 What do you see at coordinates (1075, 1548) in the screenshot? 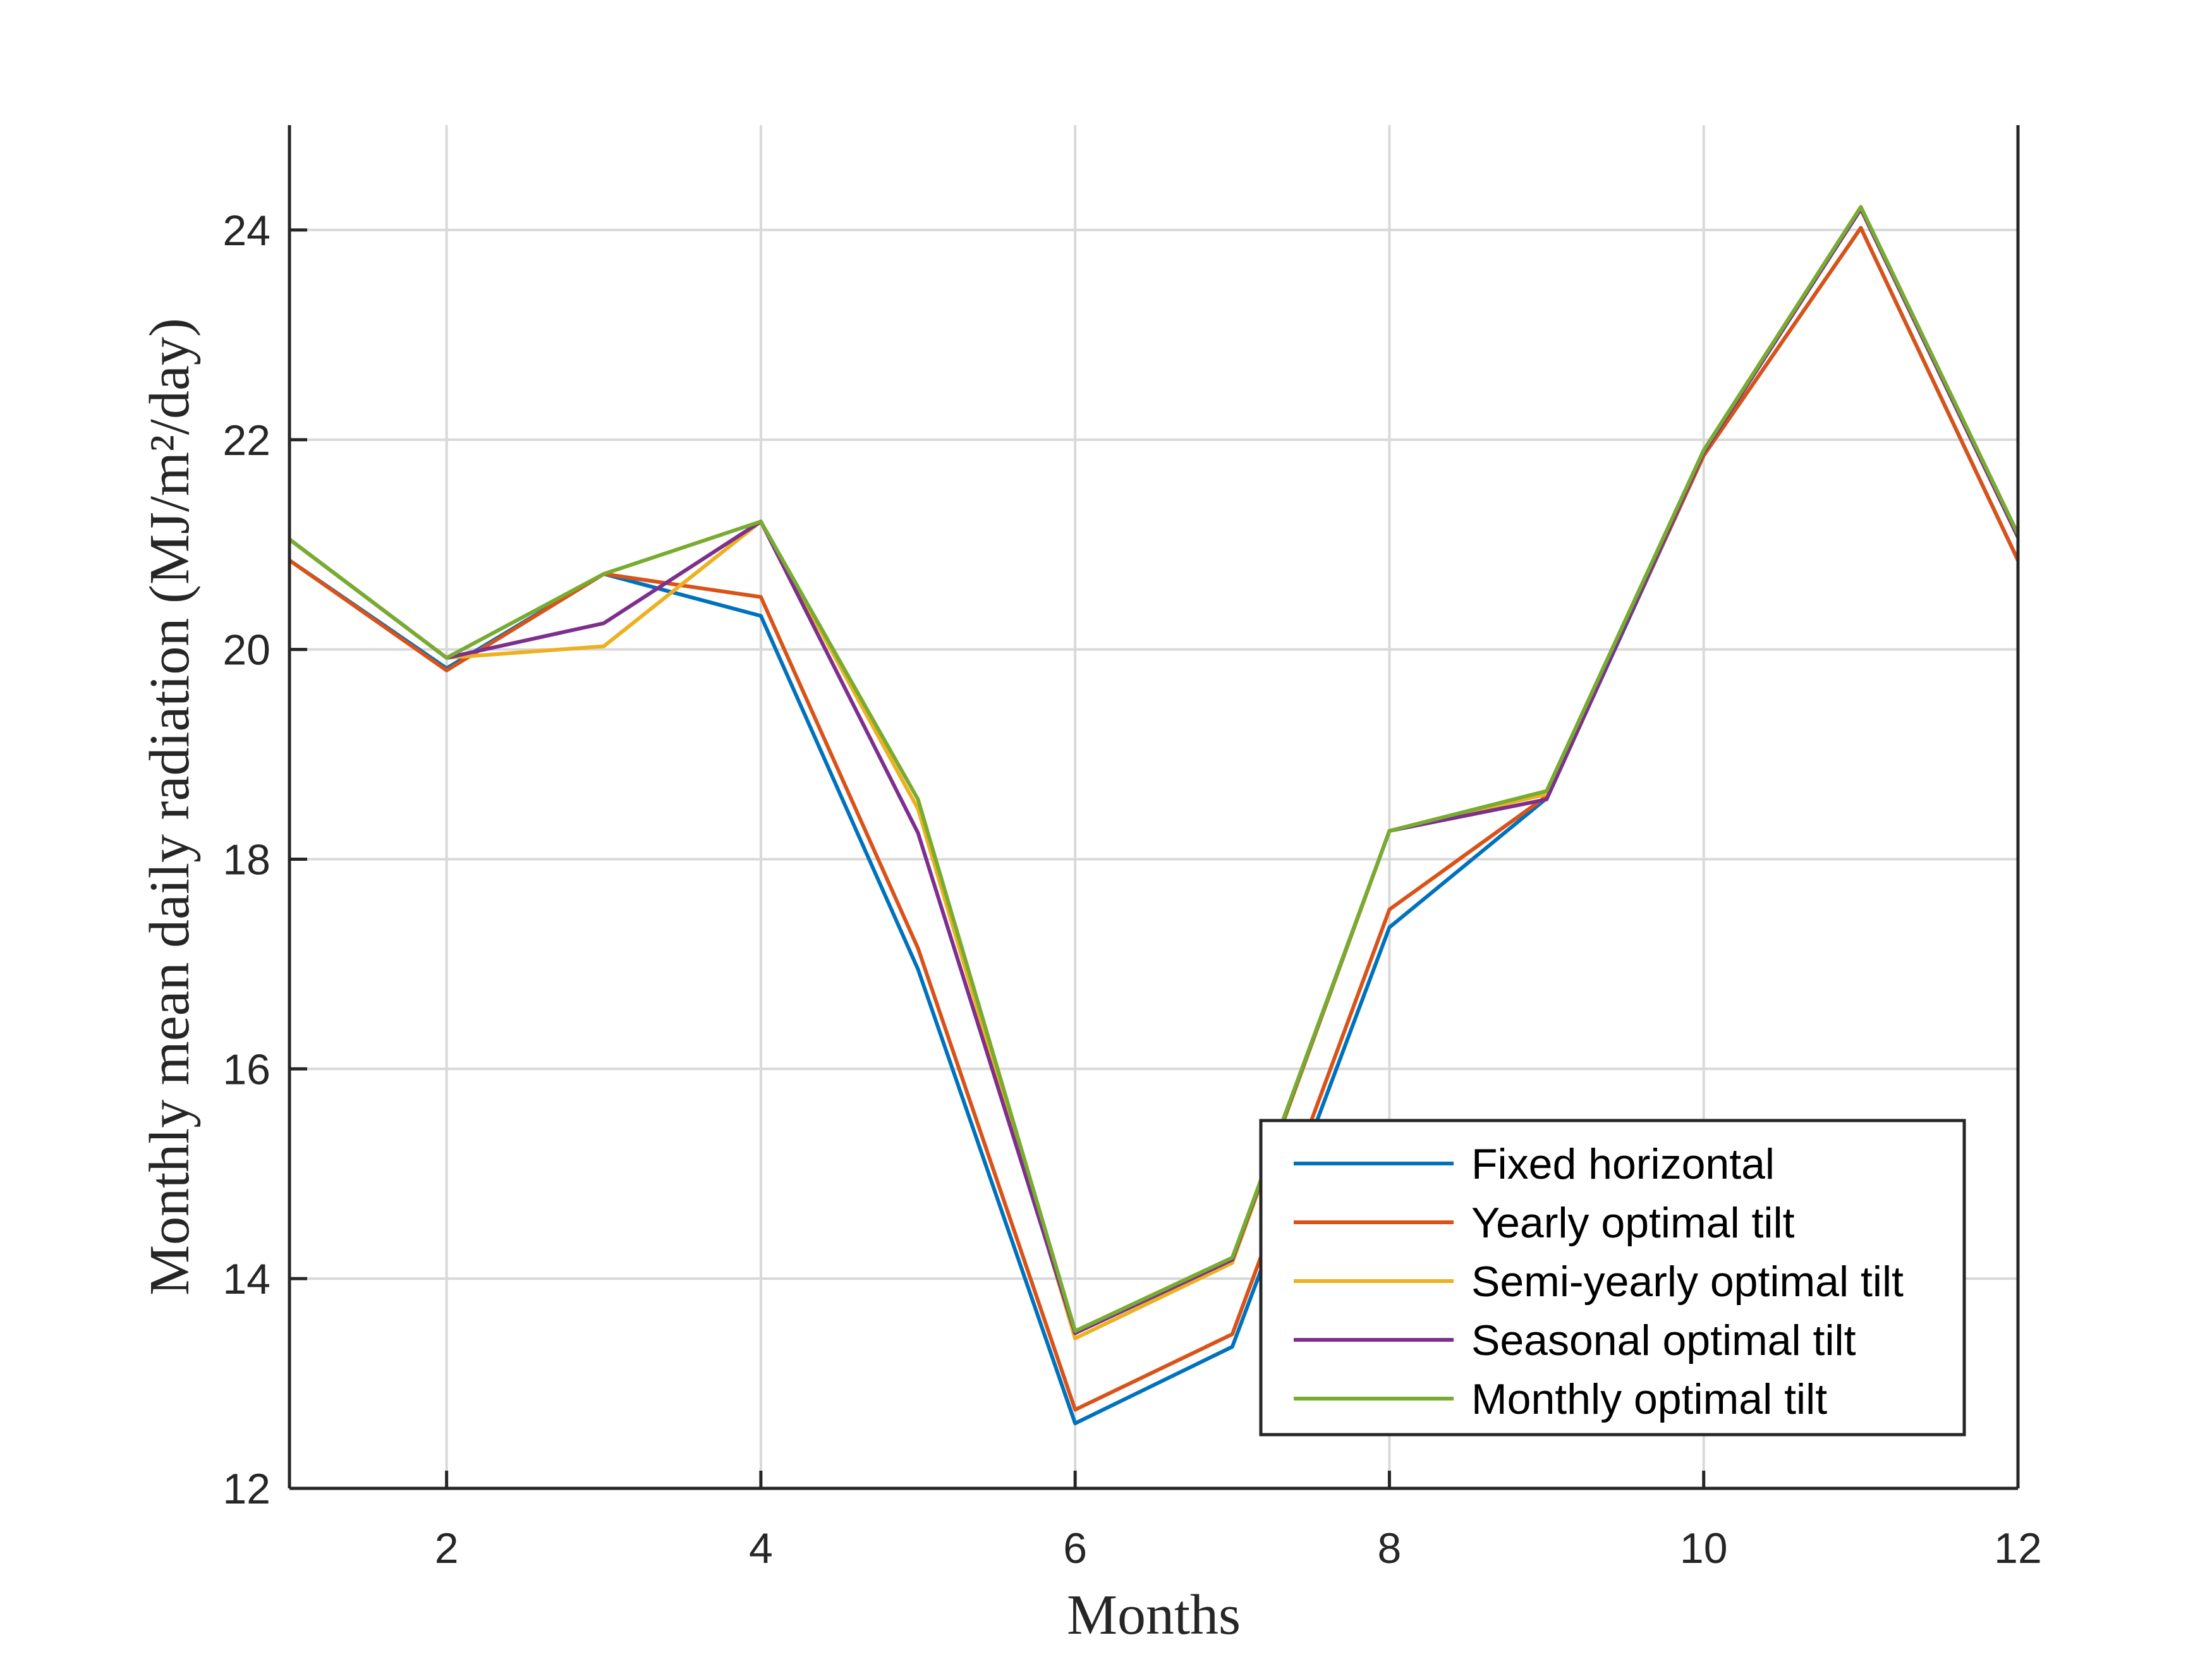
I see `x-tick-label: 6` at bounding box center [1075, 1548].